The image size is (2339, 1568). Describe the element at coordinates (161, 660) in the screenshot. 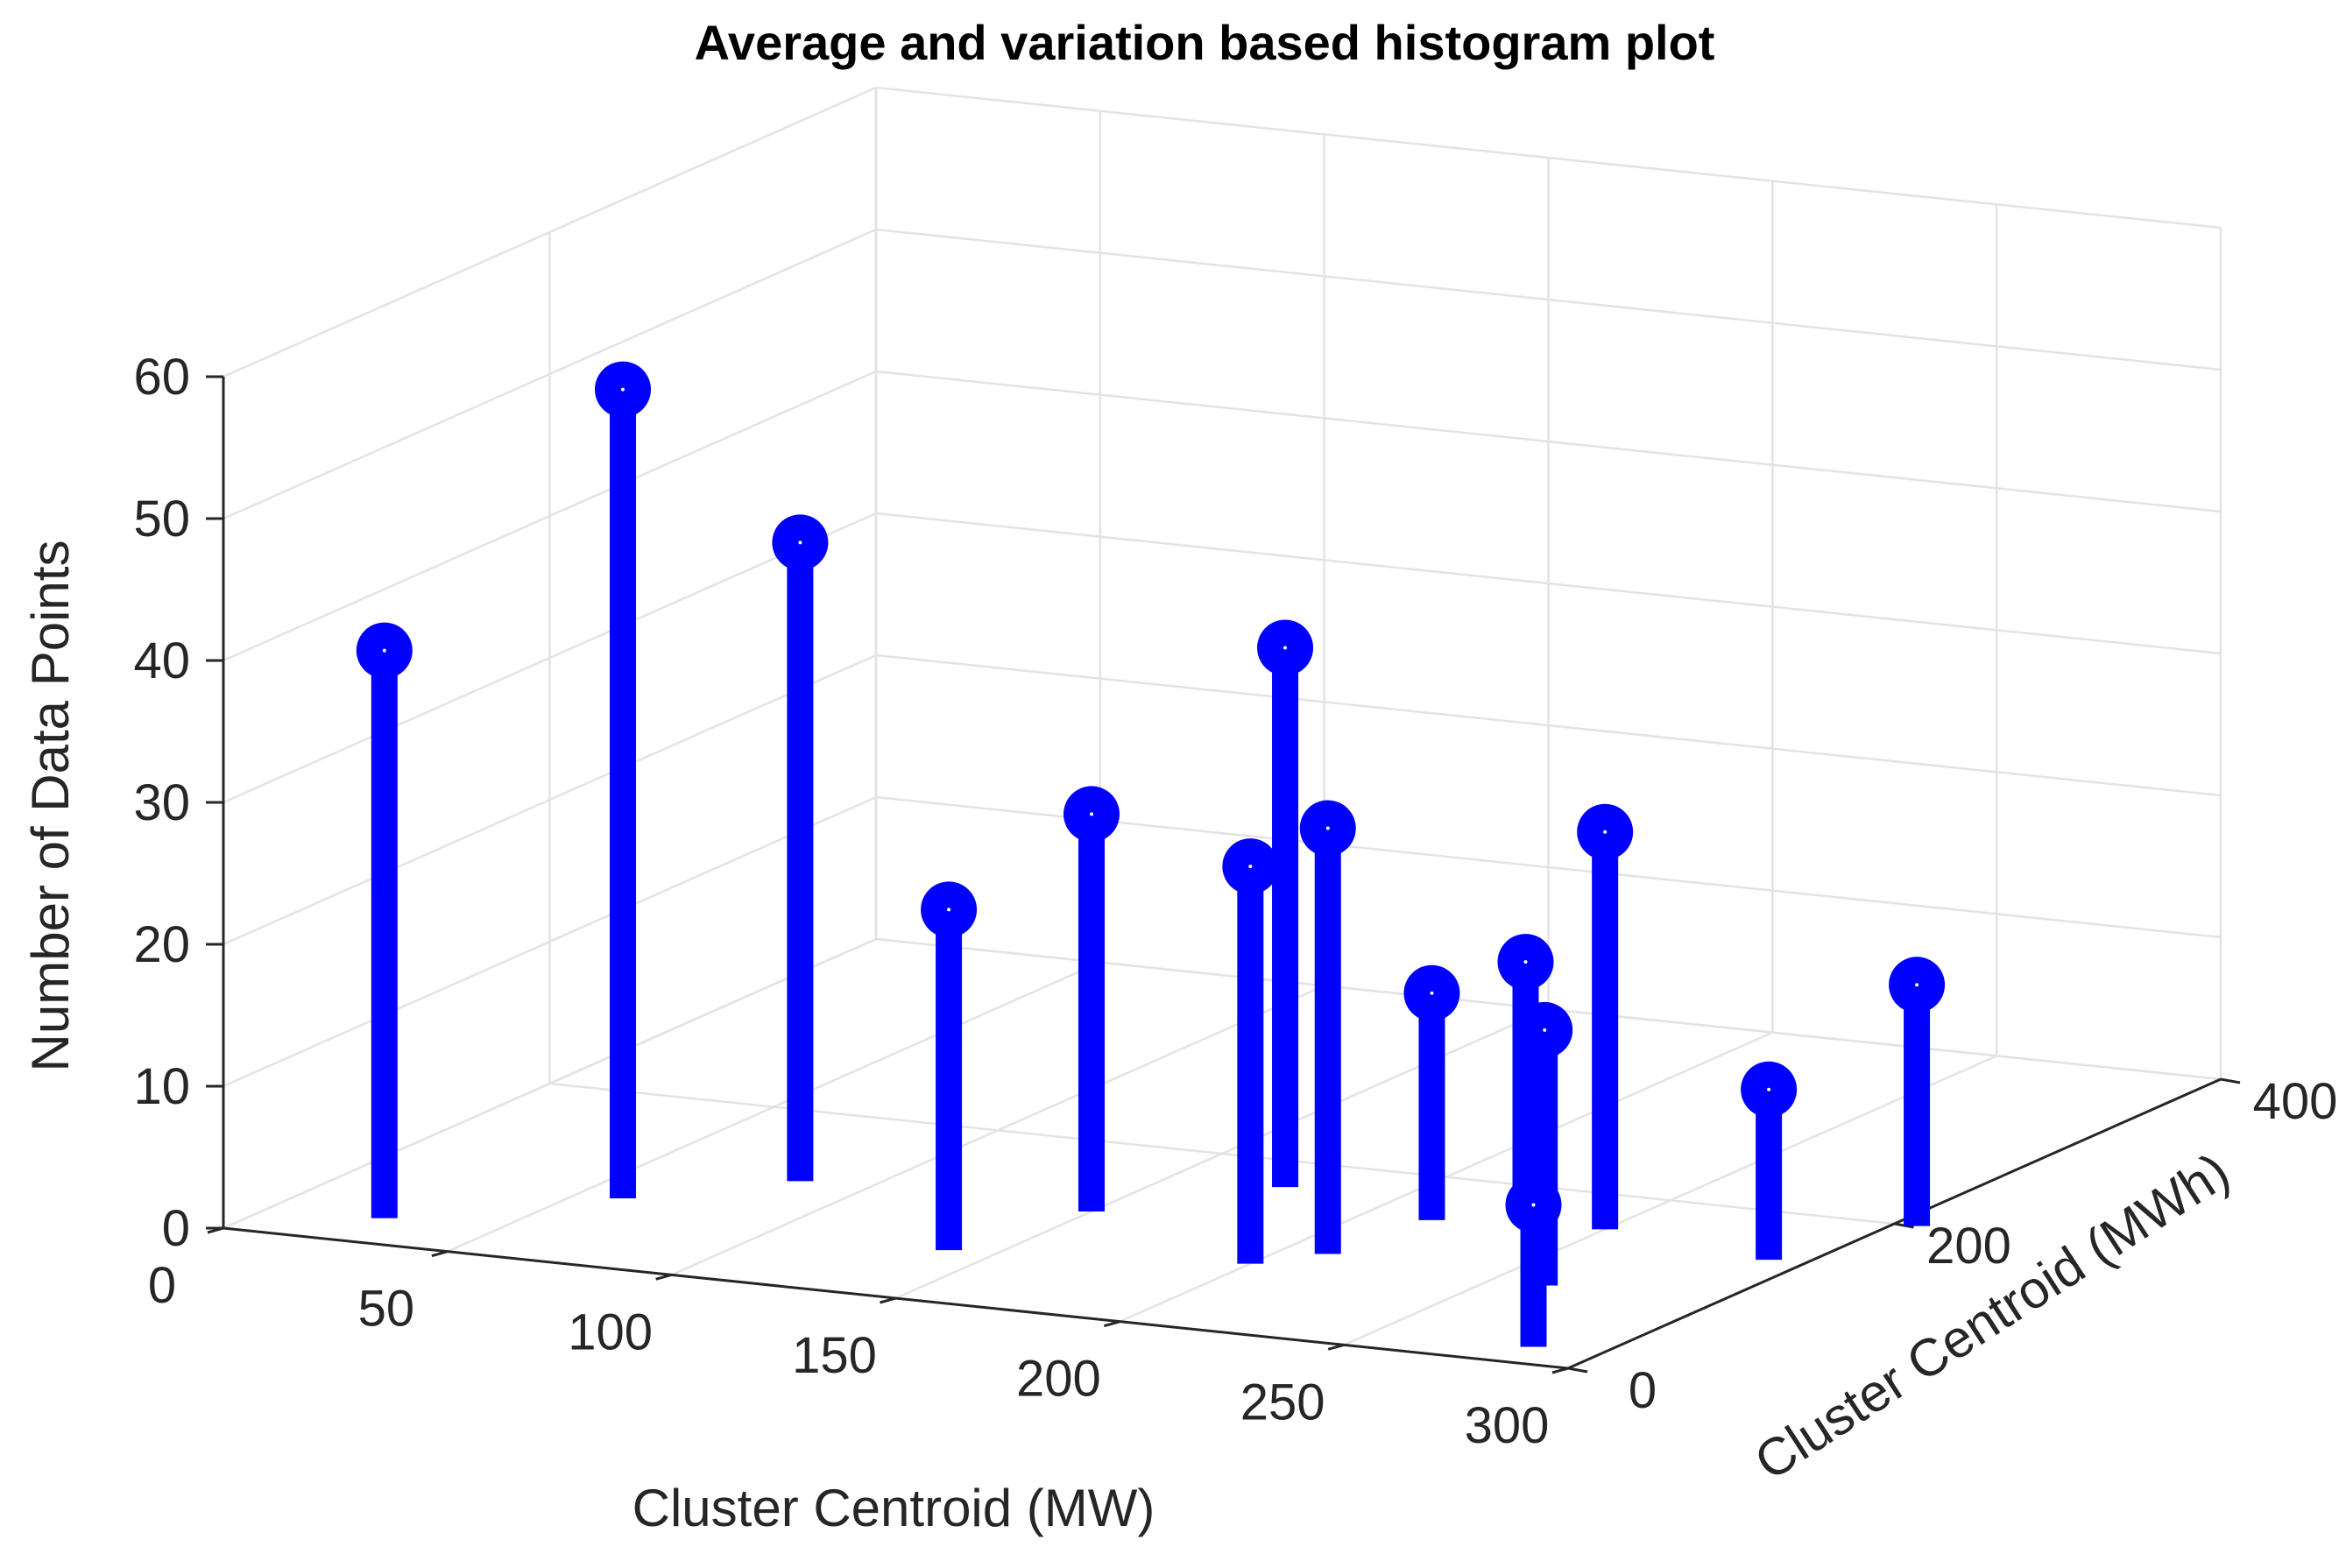

I see `z-tick-label: 40` at that location.